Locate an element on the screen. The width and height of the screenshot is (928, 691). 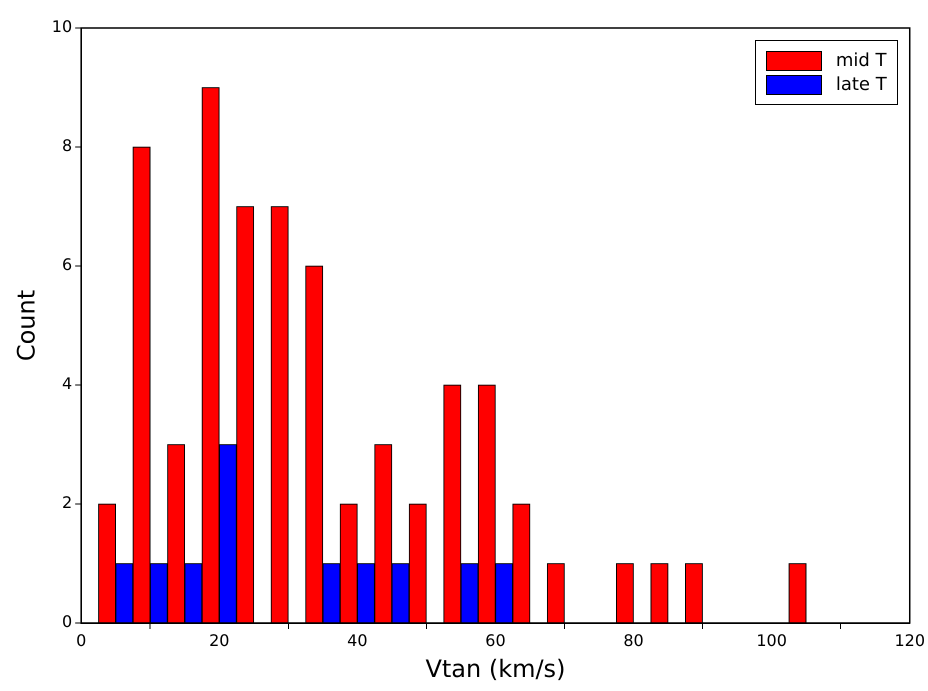
y-tick-label: 8 is located at coordinates (67, 146).